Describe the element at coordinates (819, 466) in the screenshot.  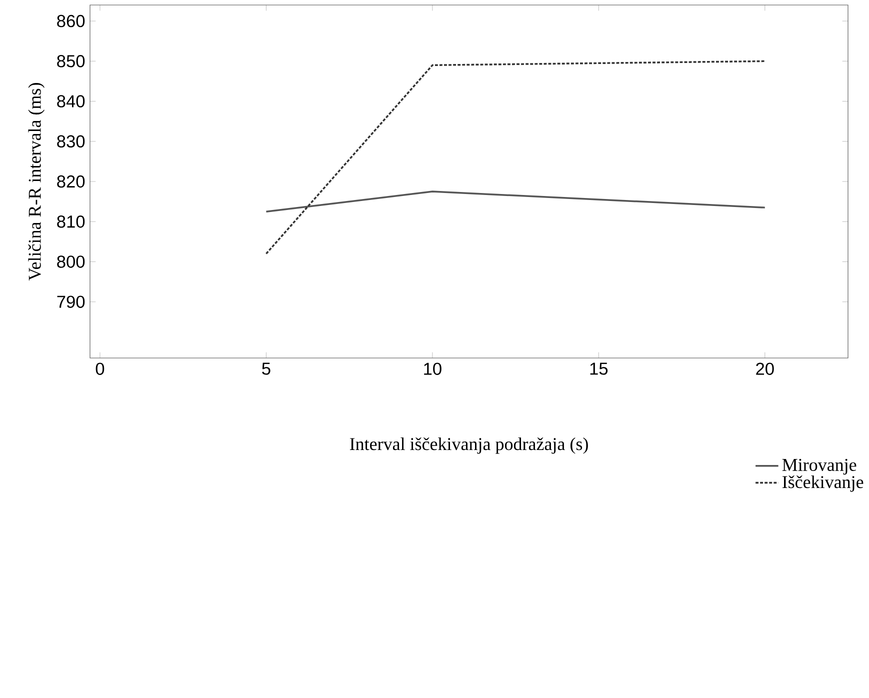
I see `legend-label: Mirovanje` at that location.